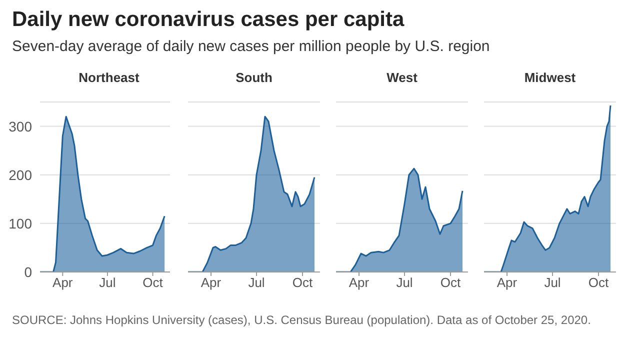 This screenshot has width=630, height=341. Describe the element at coordinates (254, 78) in the screenshot. I see `text: South` at that location.